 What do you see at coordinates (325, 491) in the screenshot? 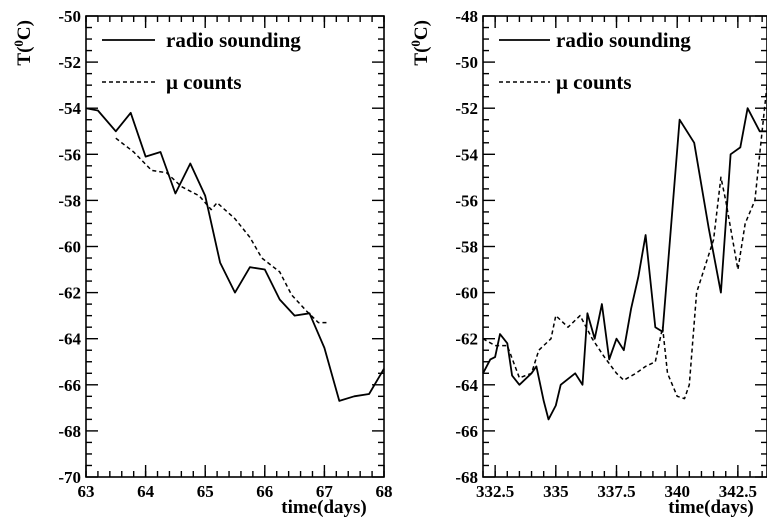
I see `x-tick-label: 67` at bounding box center [325, 491].